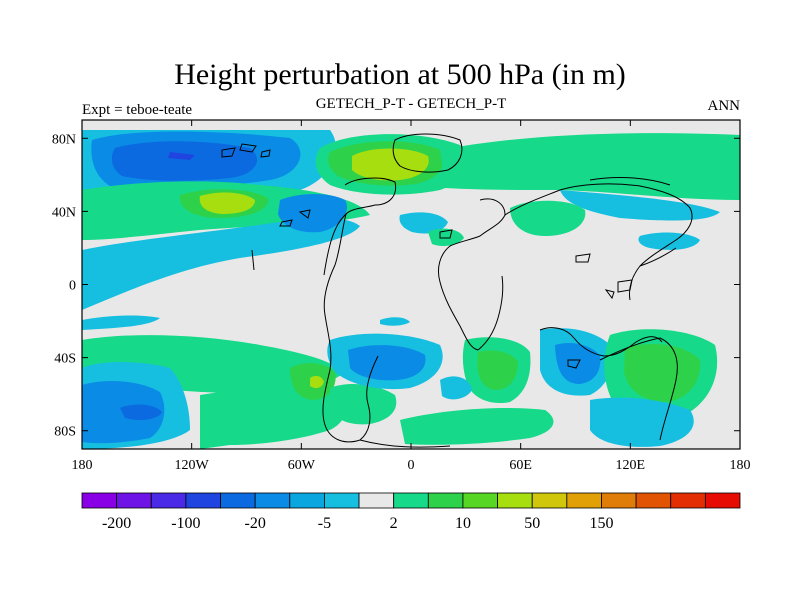  Describe the element at coordinates (669, 241) in the screenshot. I see `contour-eurasia-cyan2` at that location.